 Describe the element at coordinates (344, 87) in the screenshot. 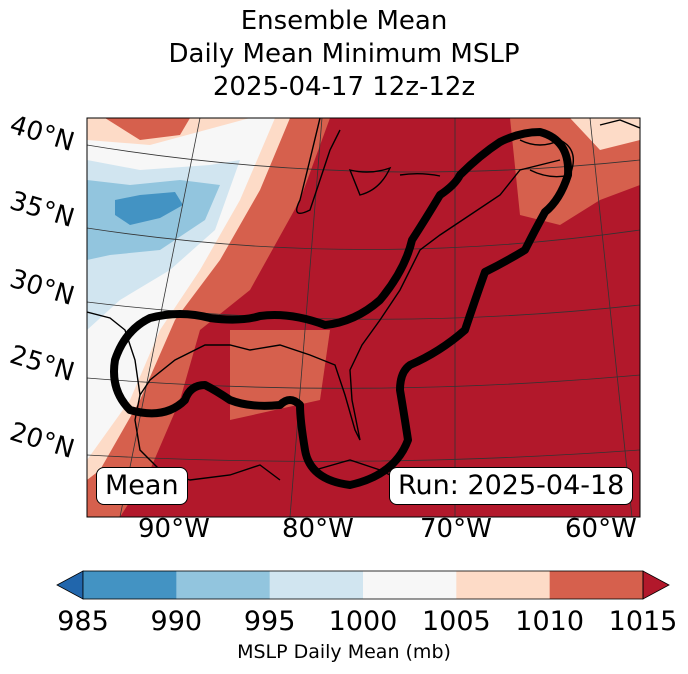

I see `title-line-3: 2025-04-17 12z-12z` at that location.